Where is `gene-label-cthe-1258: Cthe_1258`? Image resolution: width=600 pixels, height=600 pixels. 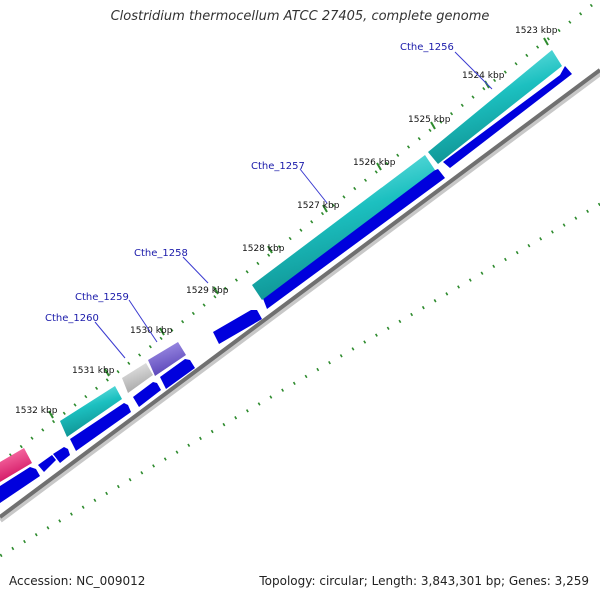 gene-label-cthe-1258: Cthe_1258 is located at coordinates (161, 253).